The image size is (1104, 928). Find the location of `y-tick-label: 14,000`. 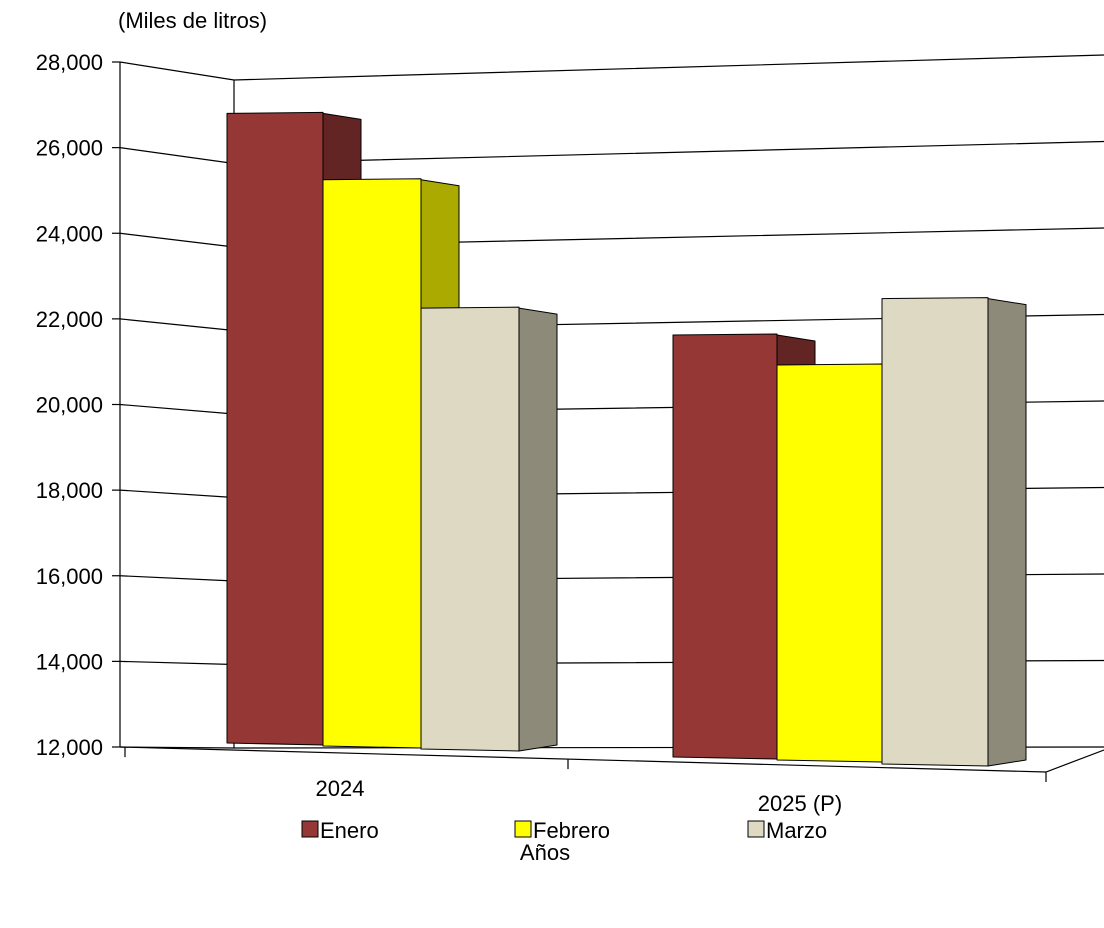

y-tick-label: 14,000 is located at coordinates (69, 661).